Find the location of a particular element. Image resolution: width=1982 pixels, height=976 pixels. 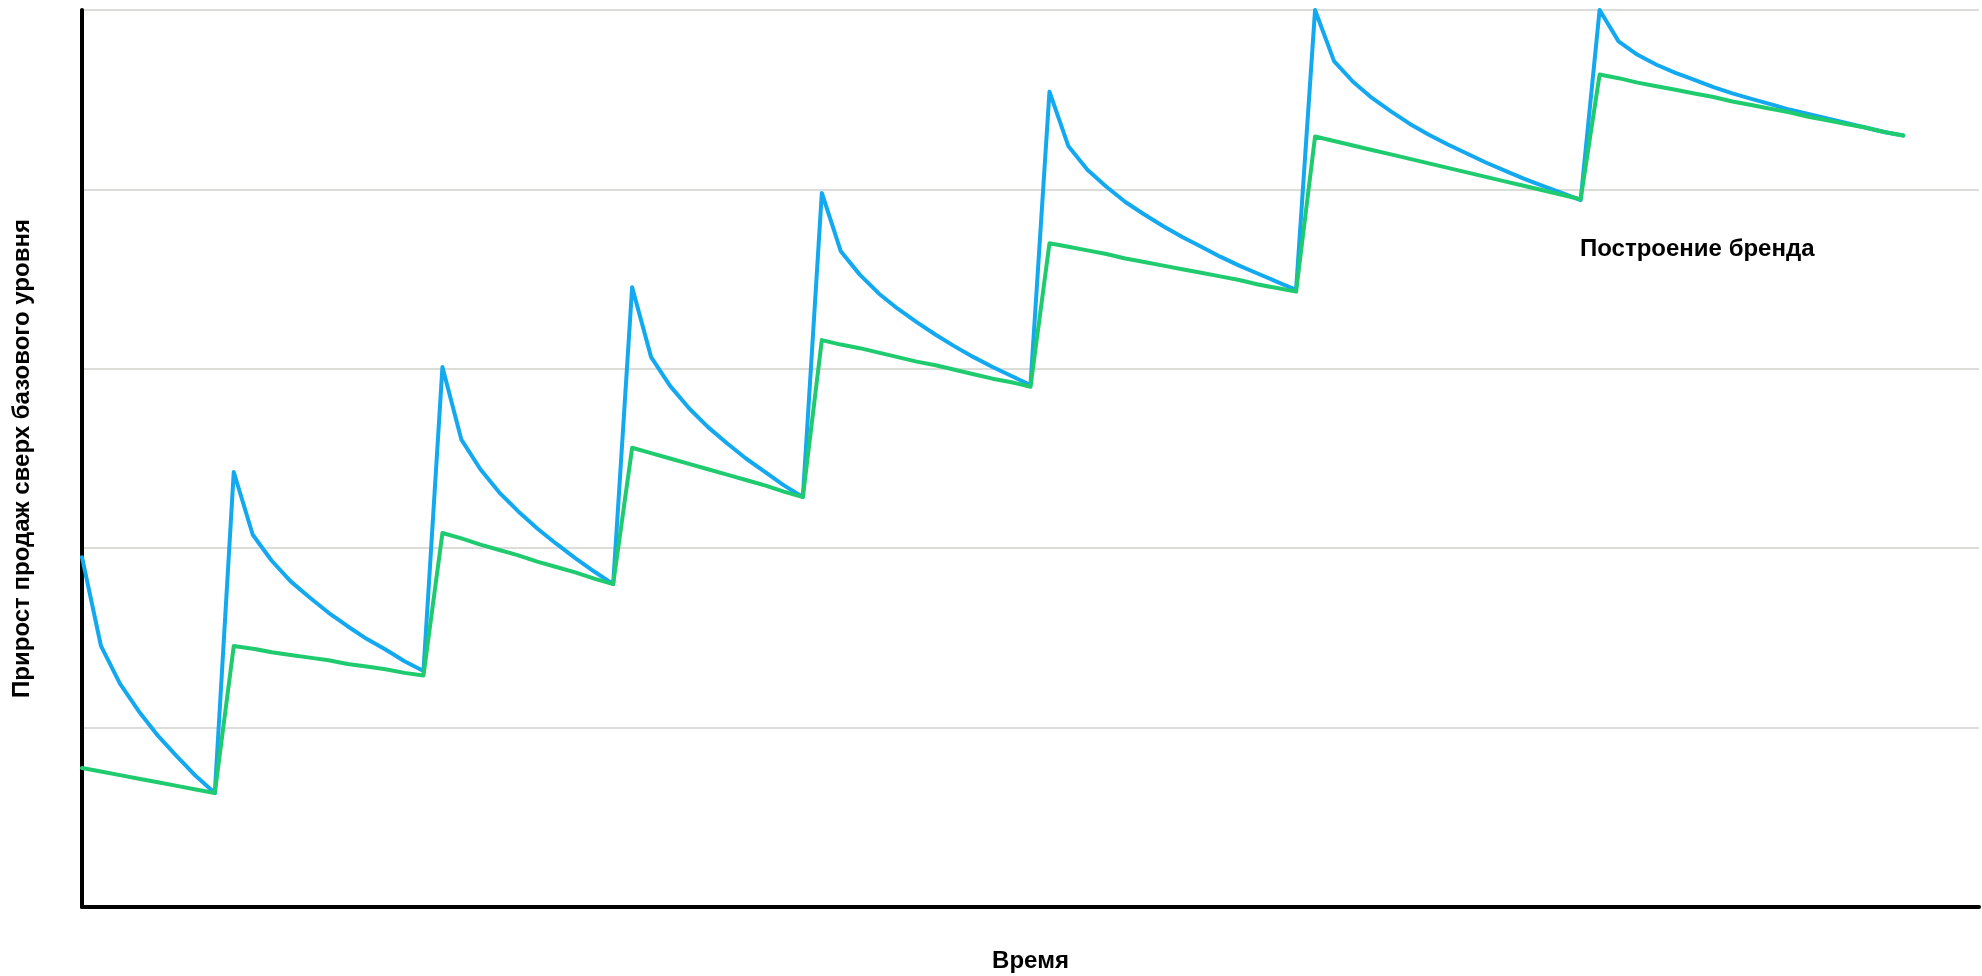

annotation: Построение бренда is located at coordinates (1698, 247).